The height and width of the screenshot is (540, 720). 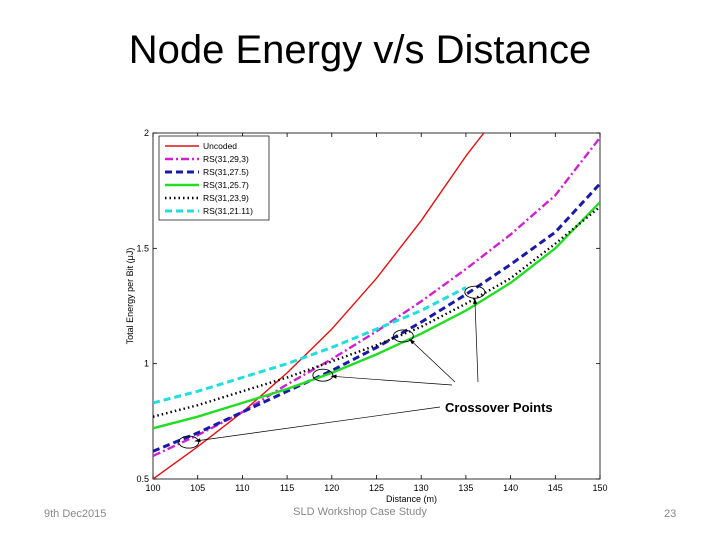 I want to click on x-tick-label: 145, so click(x=555, y=488).